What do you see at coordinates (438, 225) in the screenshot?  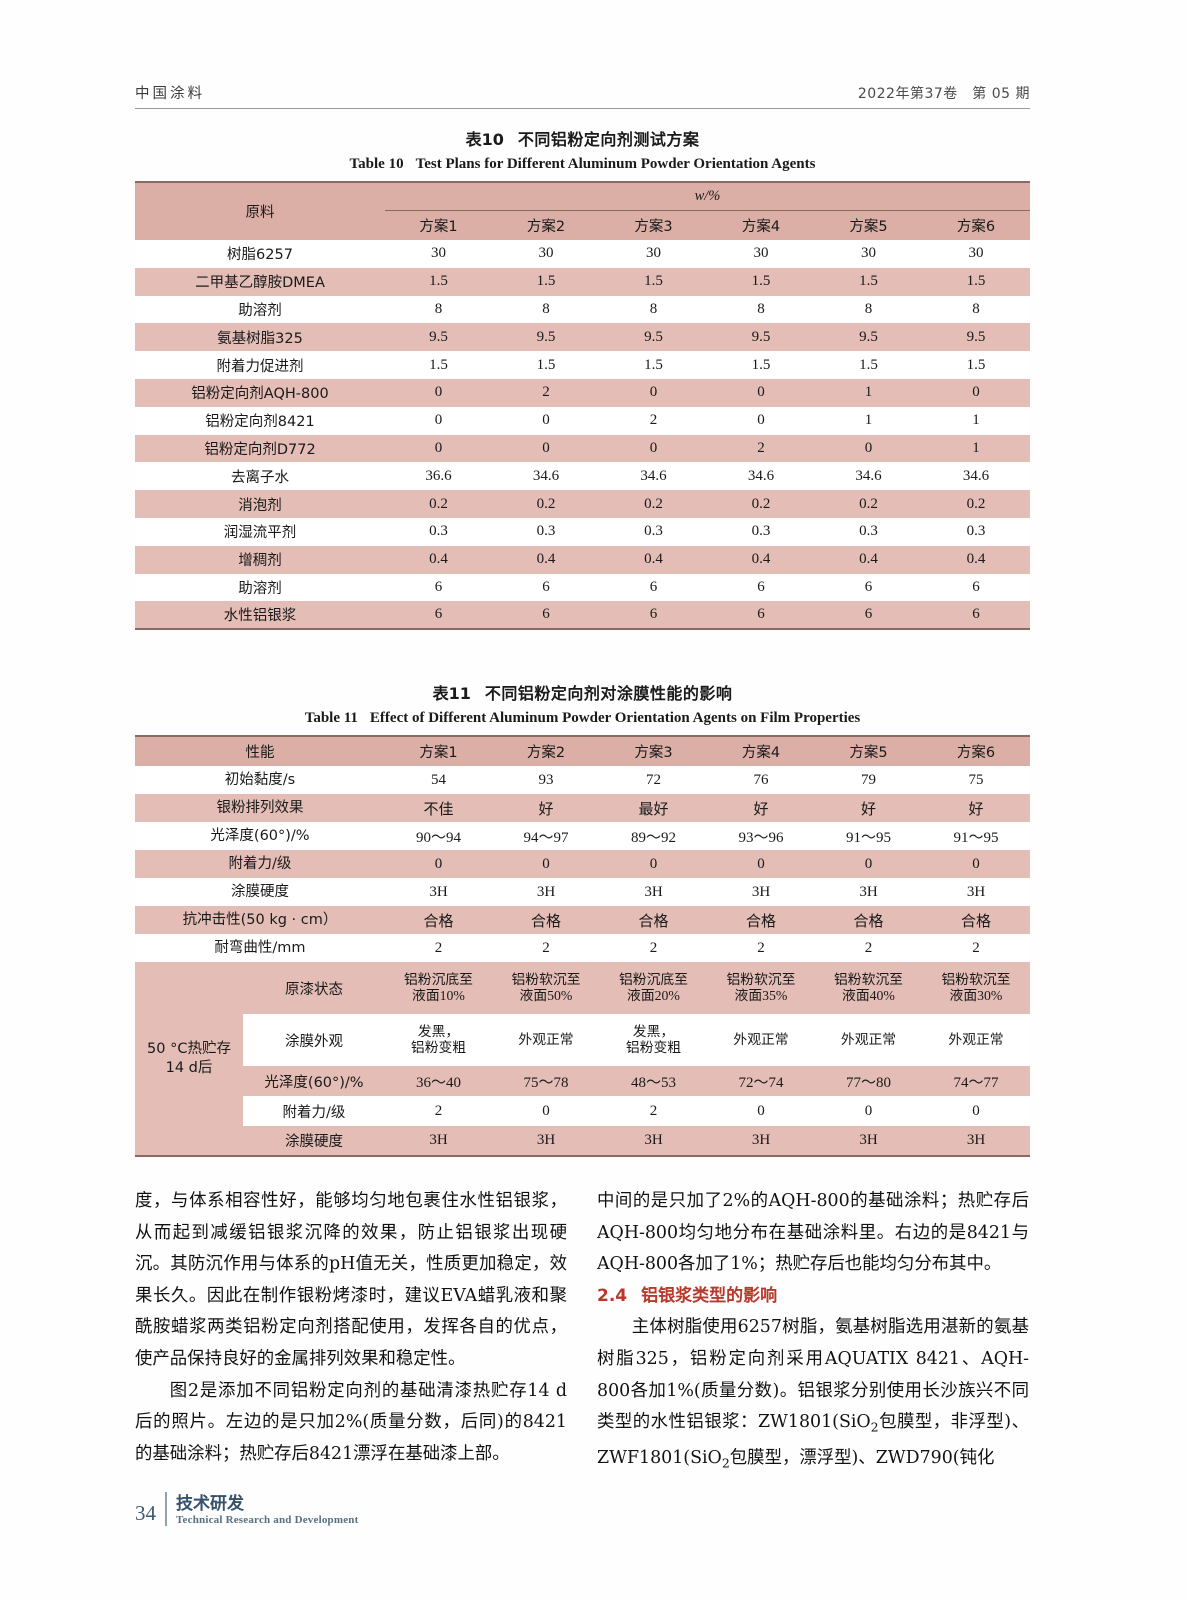 I see `table-10-col-1: 方案1` at bounding box center [438, 225].